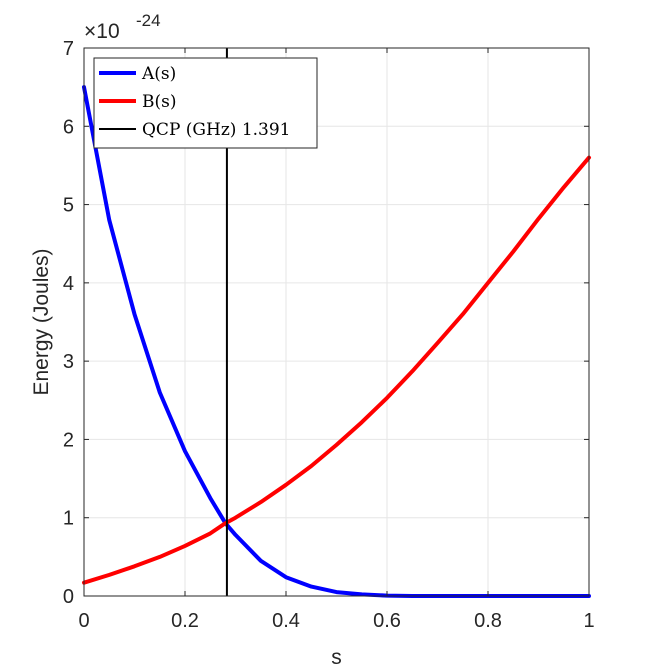 This screenshot has width=650, height=669. Describe the element at coordinates (68, 206) in the screenshot. I see `y-tick-label: 5` at that location.